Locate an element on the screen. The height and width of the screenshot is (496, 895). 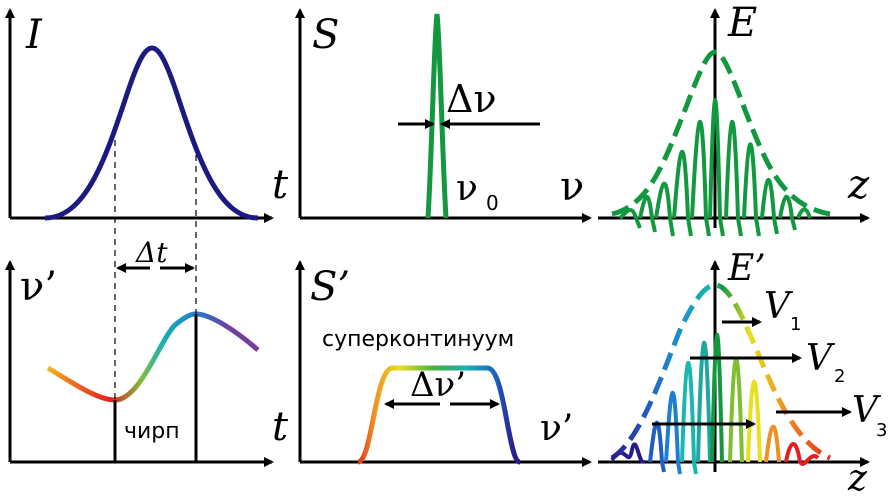
continuum-width-label: Δν’ is located at coordinates (438, 385).